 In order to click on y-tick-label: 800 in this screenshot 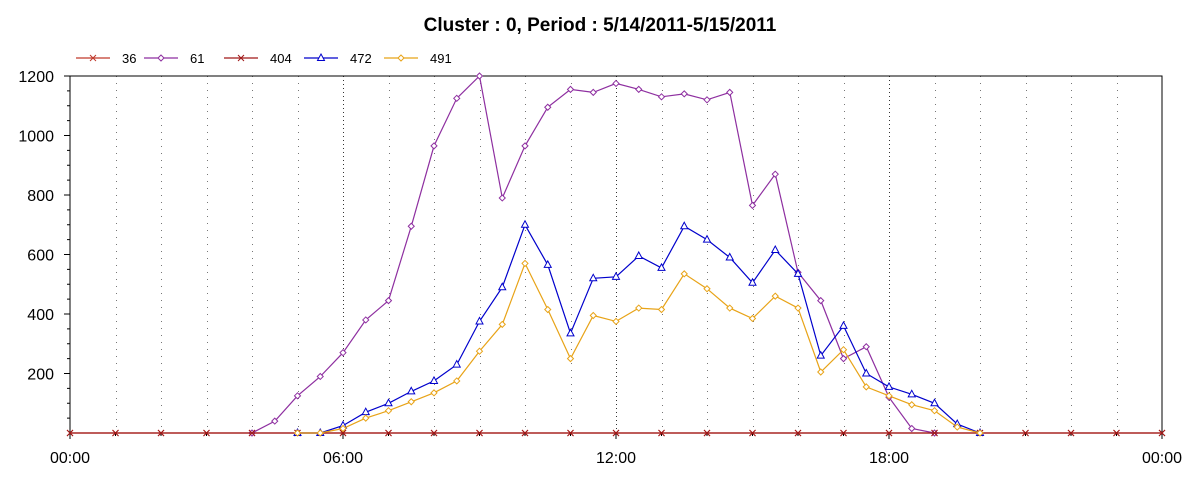, I will do `click(40, 196)`.